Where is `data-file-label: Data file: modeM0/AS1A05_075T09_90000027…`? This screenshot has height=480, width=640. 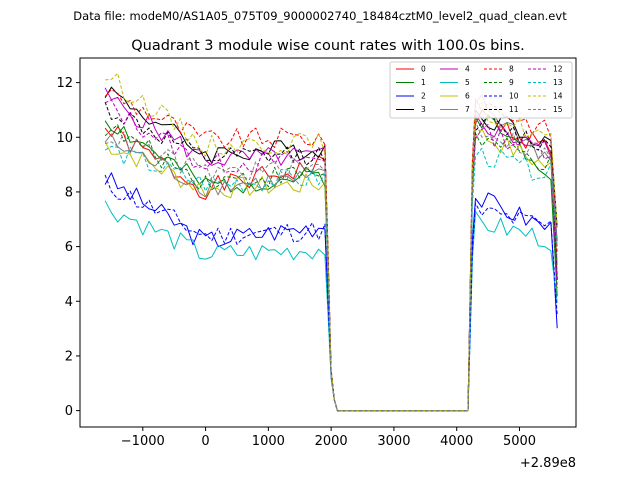 data-file-label: Data file: modeM0/AS1A05_075T09_90000027… is located at coordinates (320, 16).